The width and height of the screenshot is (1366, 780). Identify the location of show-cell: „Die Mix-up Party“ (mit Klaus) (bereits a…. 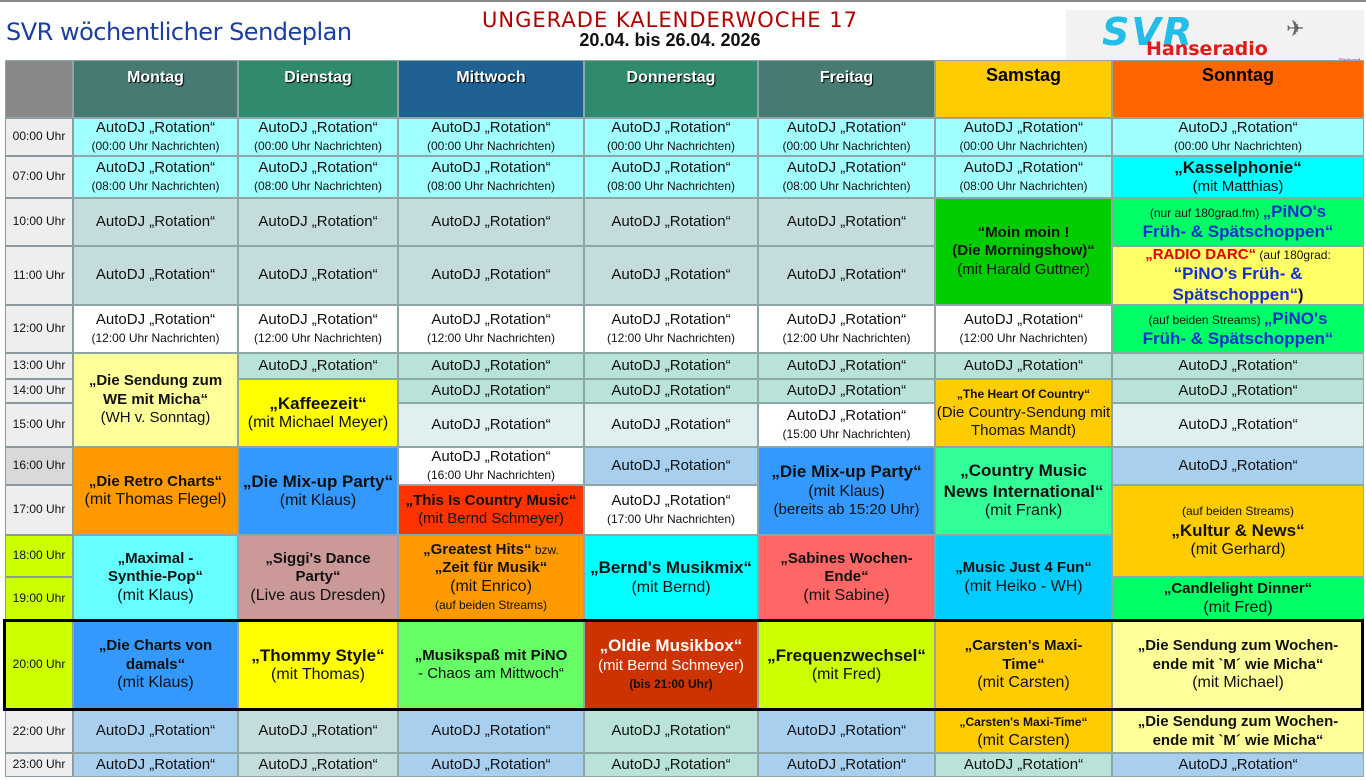
(846, 491).